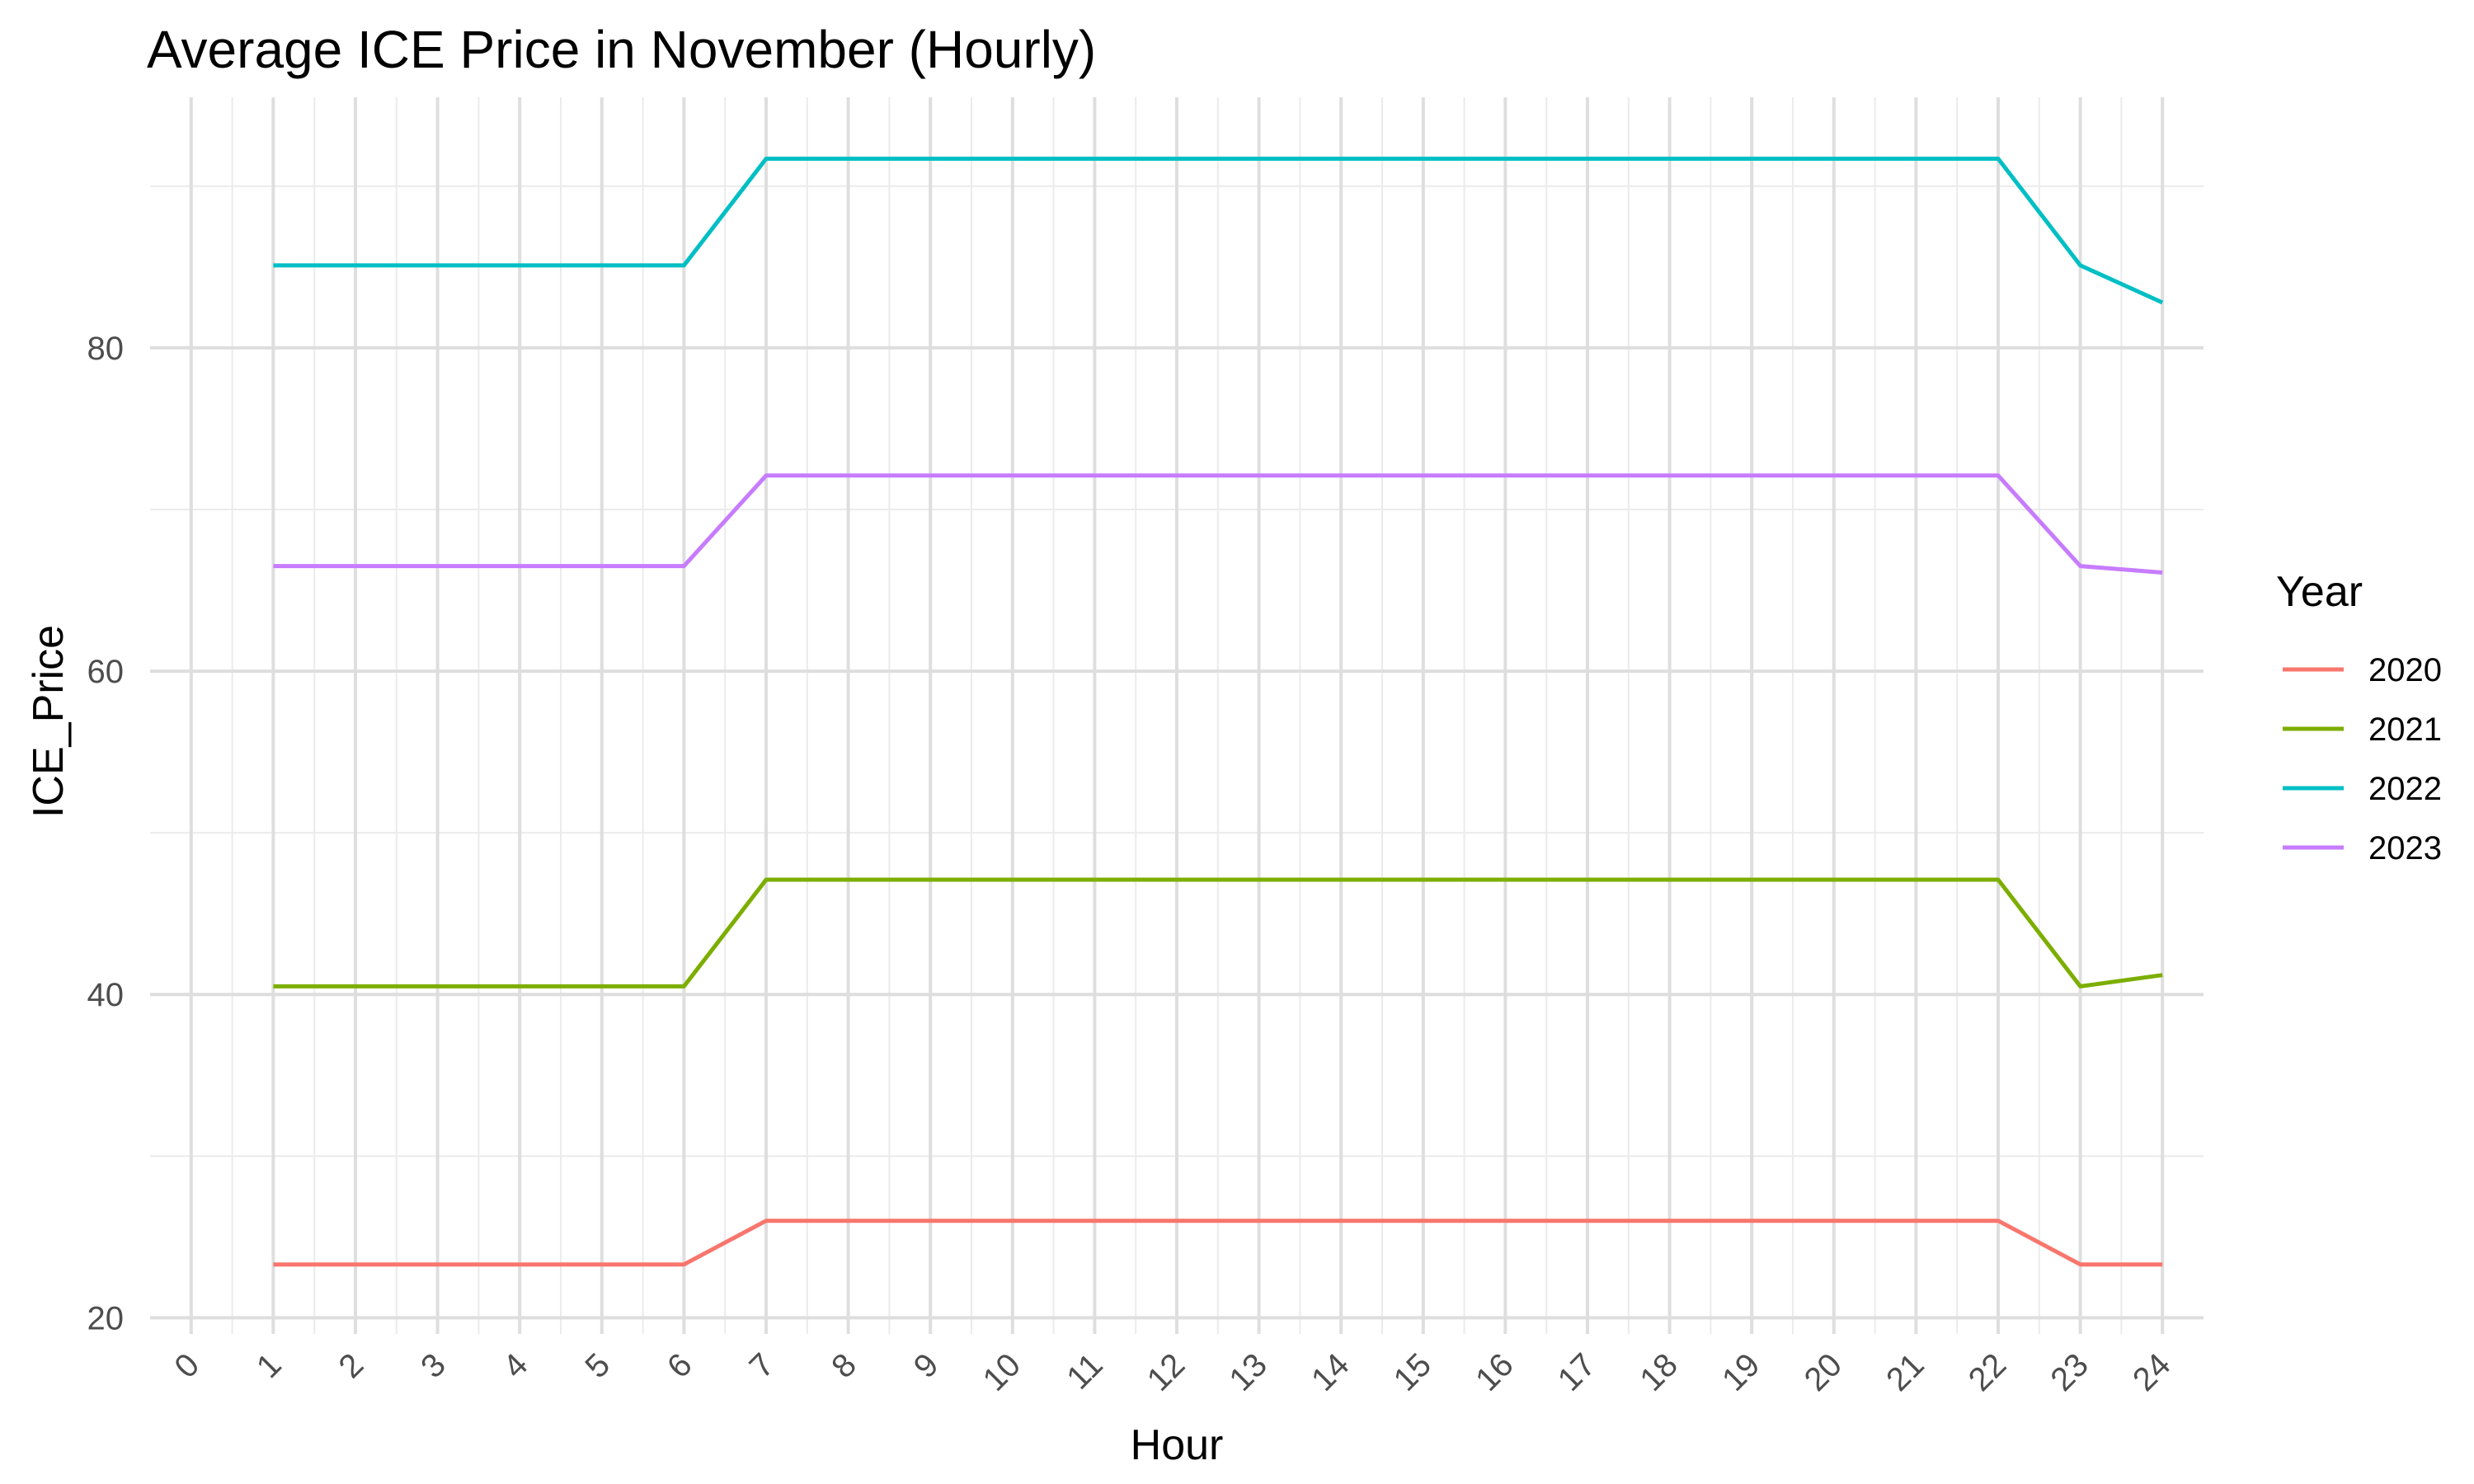 The width and height of the screenshot is (2474, 1484). I want to click on x-axis-title: Hour, so click(1177, 1445).